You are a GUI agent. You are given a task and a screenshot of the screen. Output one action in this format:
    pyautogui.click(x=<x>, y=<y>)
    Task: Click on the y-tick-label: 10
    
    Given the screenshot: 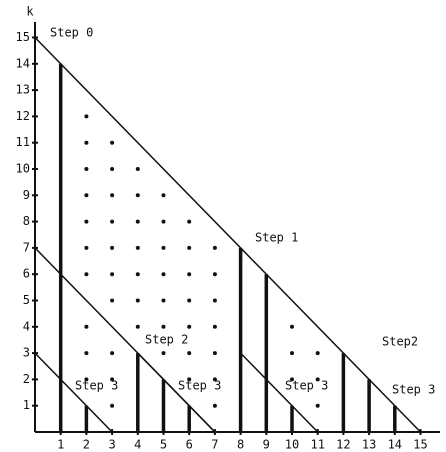 What is the action you would take?
    pyautogui.click(x=23, y=169)
    